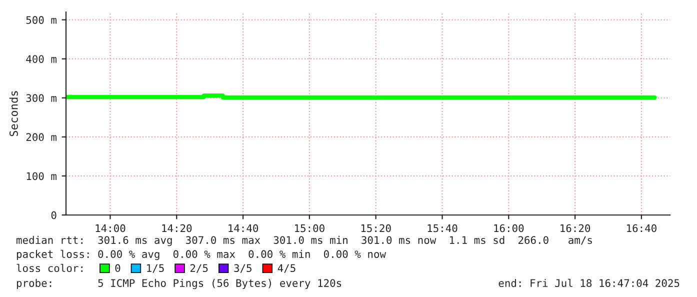 This screenshot has width=697, height=297. What do you see at coordinates (13, 113) in the screenshot?
I see `y-axis-title: Seconds` at bounding box center [13, 113].